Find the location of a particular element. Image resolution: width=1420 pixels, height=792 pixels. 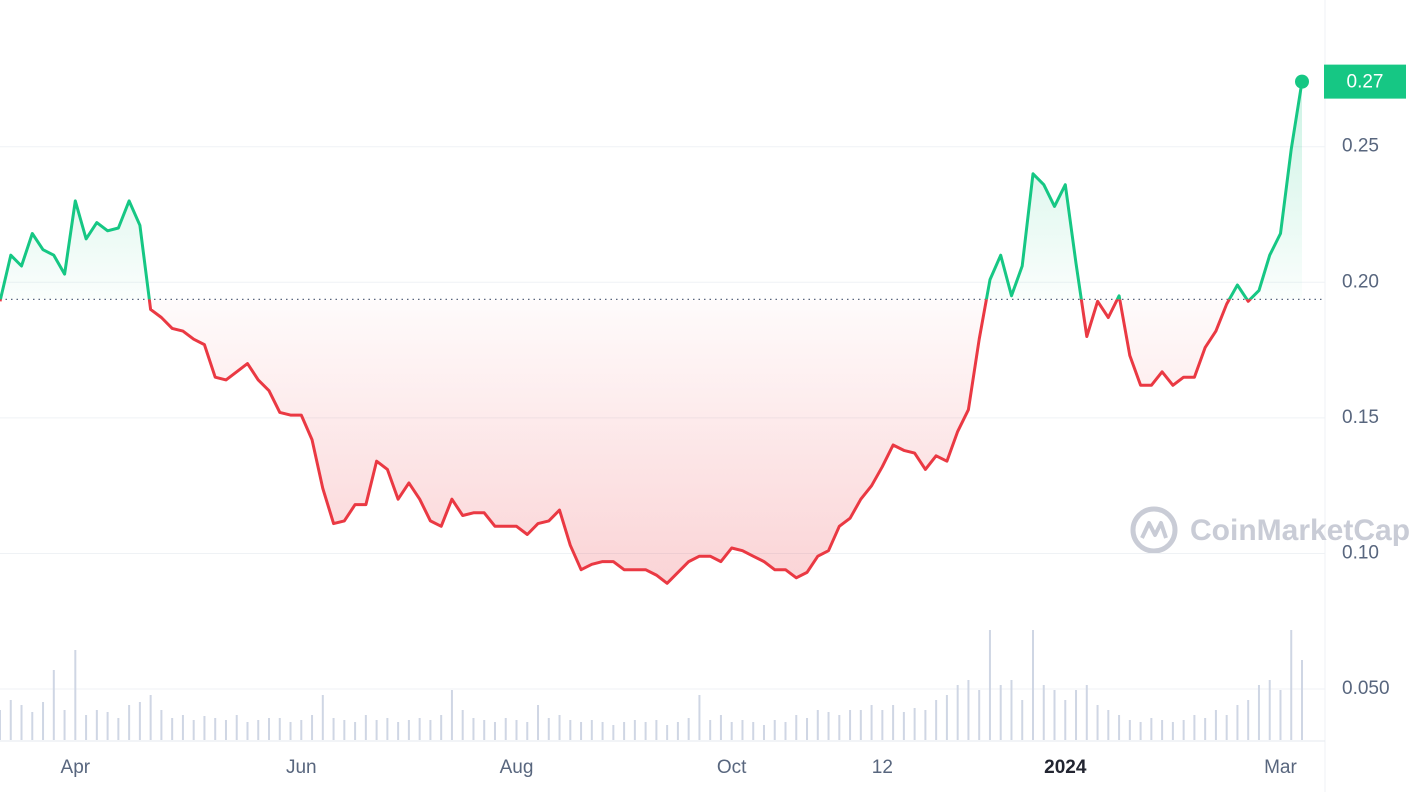

x-tick-label: 2024 is located at coordinates (1065, 767).